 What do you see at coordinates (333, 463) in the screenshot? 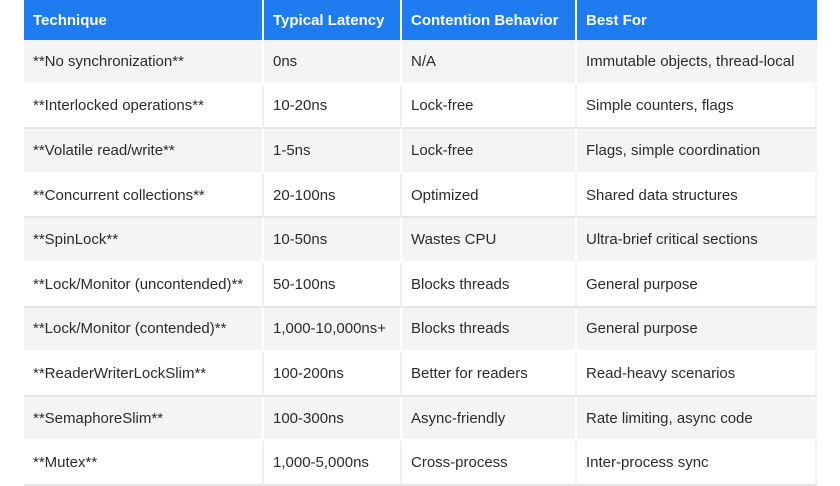
I see `latency-cell: 1,000-5,000ns` at bounding box center [333, 463].